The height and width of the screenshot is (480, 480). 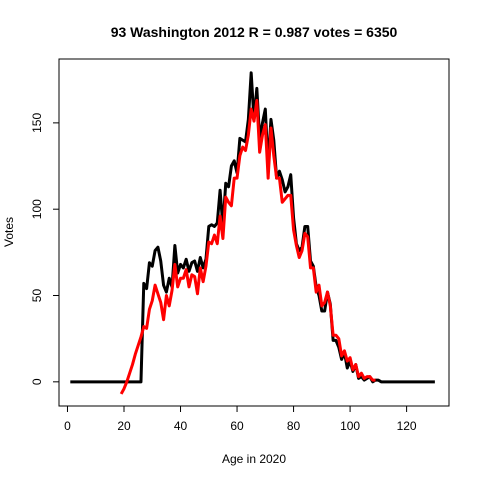 What do you see at coordinates (37, 209) in the screenshot?
I see `y-tick-label: 100` at bounding box center [37, 209].